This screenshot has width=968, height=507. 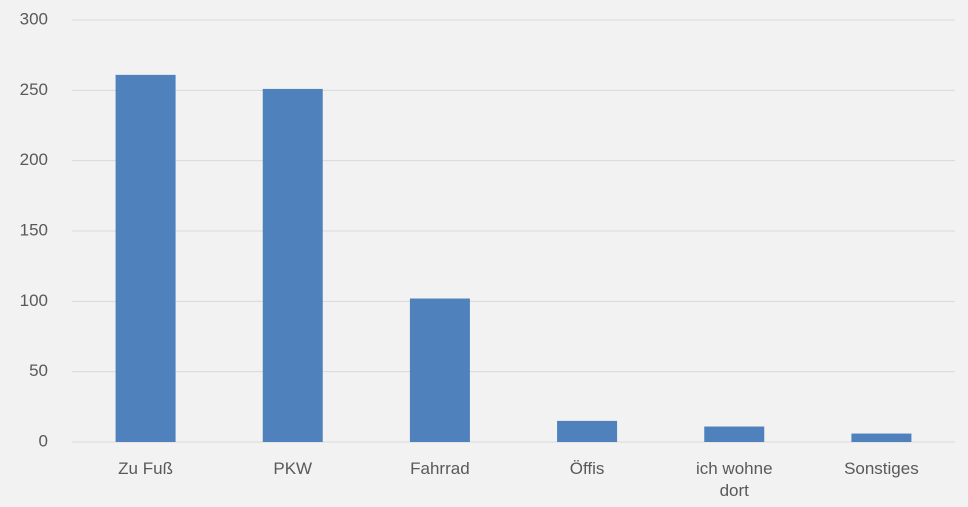 I want to click on y-tick-label: 100, so click(x=34, y=300).